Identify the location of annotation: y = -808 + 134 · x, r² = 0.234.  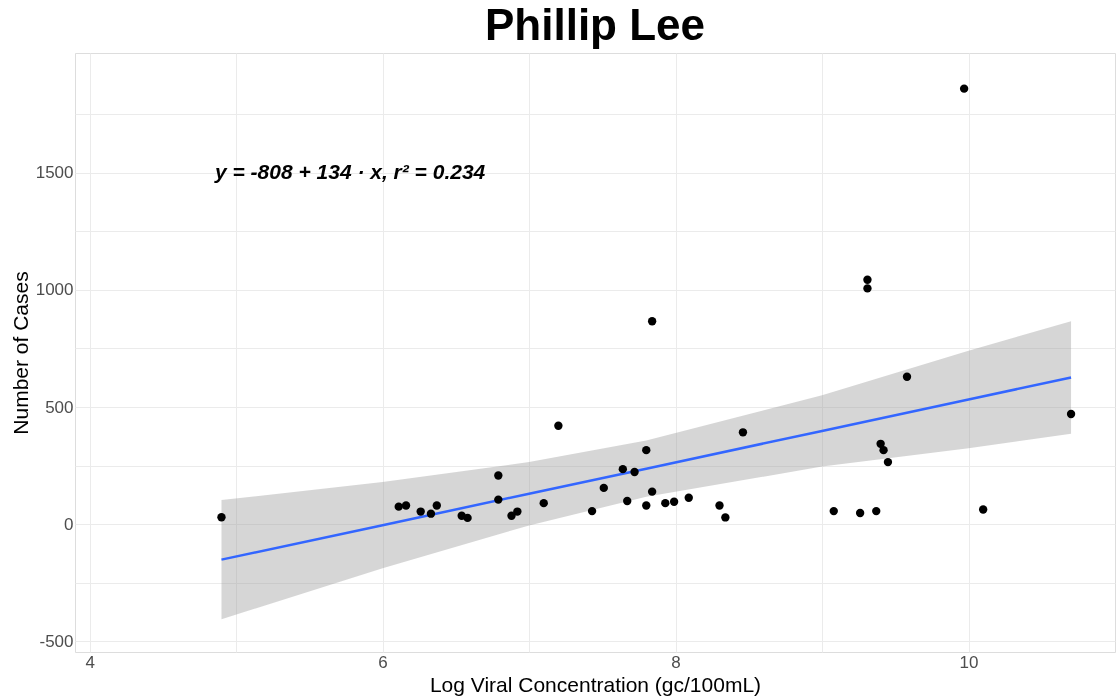
(350, 171).